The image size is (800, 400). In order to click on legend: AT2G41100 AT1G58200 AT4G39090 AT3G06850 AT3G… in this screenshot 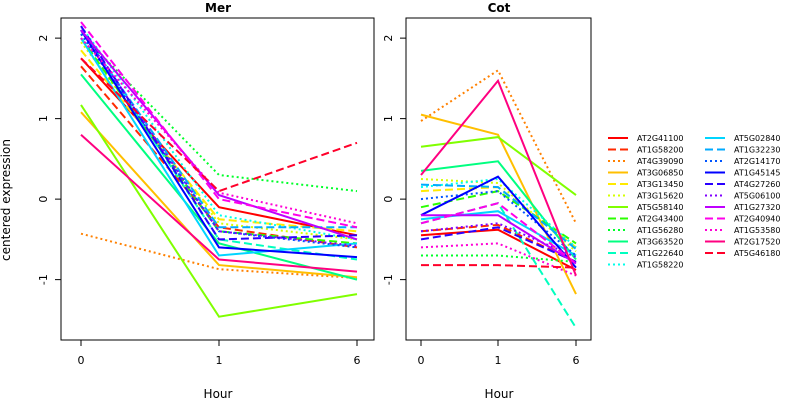, I will do `click(694, 202)`.